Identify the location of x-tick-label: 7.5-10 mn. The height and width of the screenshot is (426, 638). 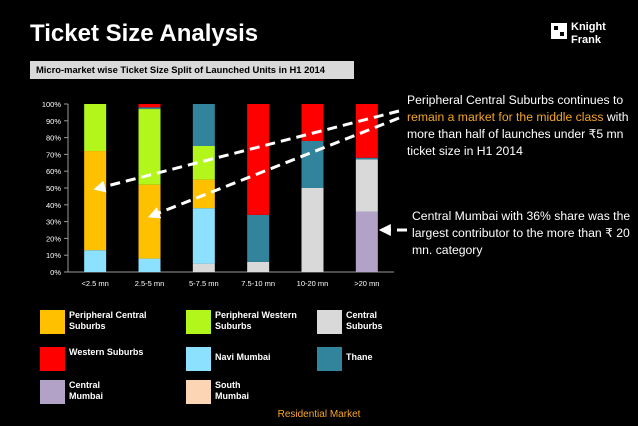
(258, 283).